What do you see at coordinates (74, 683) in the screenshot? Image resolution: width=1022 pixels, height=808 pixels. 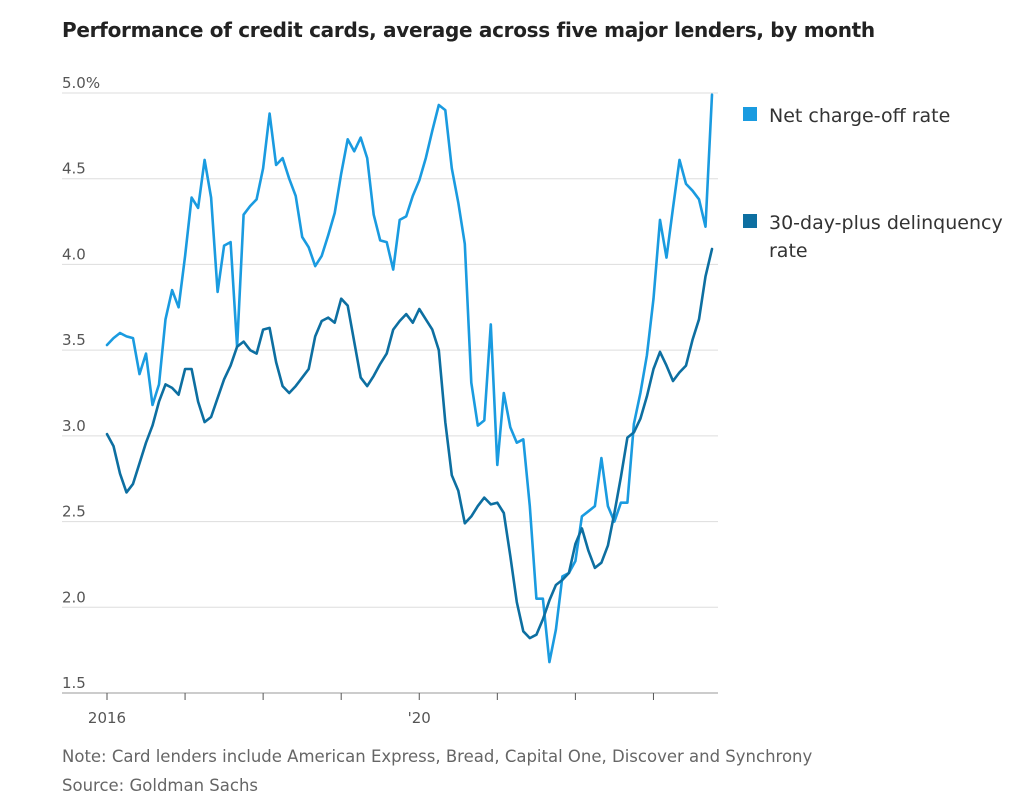 I see `y-tick-label: 1.5` at bounding box center [74, 683].